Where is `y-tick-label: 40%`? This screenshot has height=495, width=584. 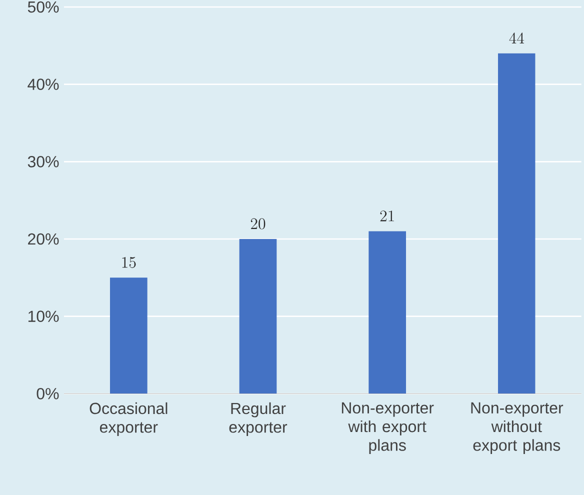 y-tick-label: 40% is located at coordinates (43, 84).